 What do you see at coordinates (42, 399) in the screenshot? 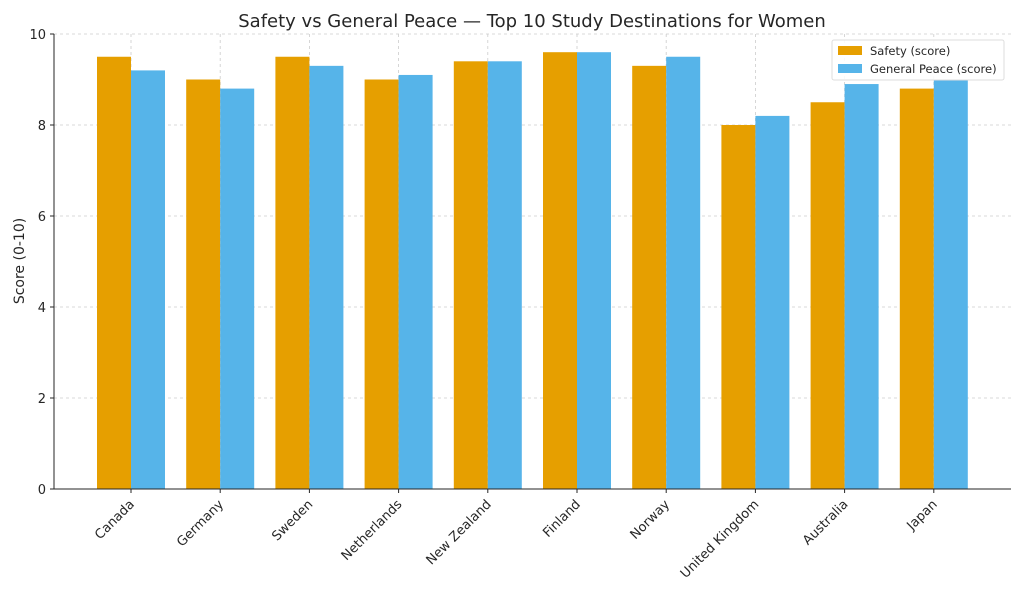
I see `y-tick-label: 2` at bounding box center [42, 399].